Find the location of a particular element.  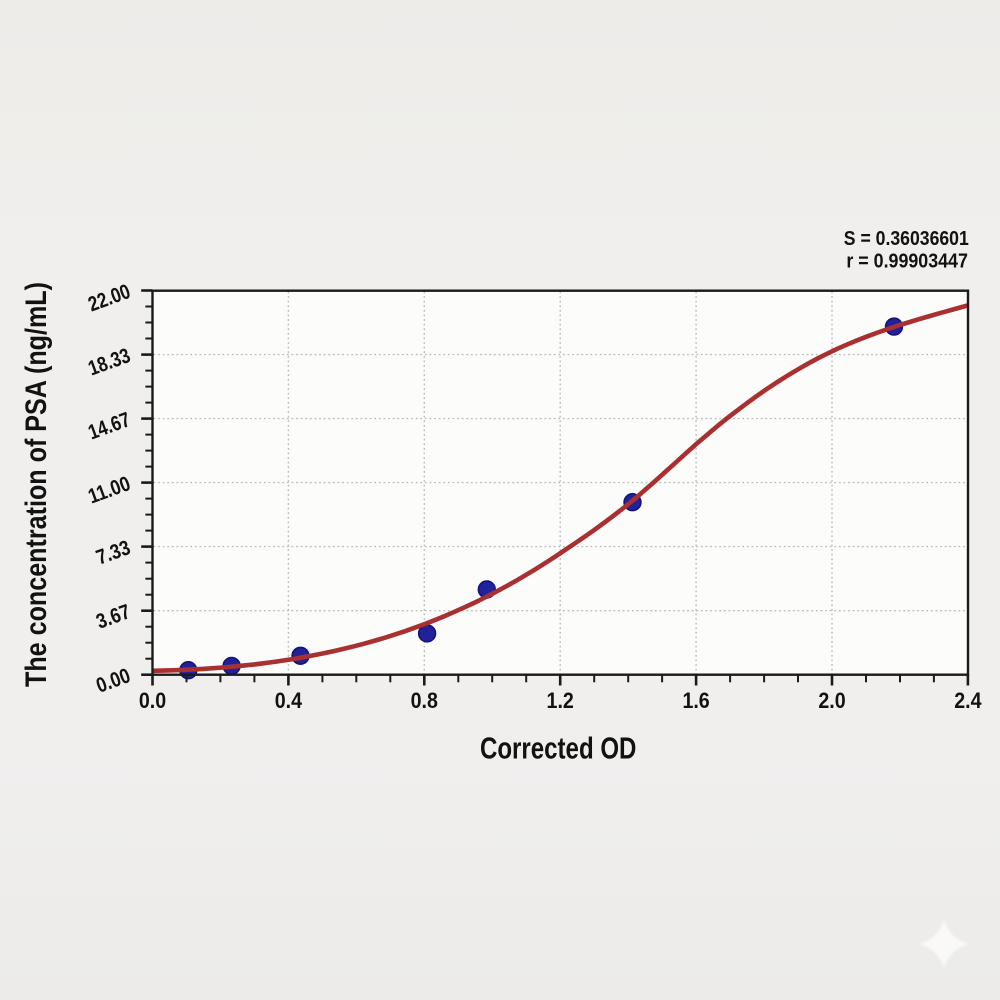

svg-text: 0.4 is located at coordinates (289, 700).